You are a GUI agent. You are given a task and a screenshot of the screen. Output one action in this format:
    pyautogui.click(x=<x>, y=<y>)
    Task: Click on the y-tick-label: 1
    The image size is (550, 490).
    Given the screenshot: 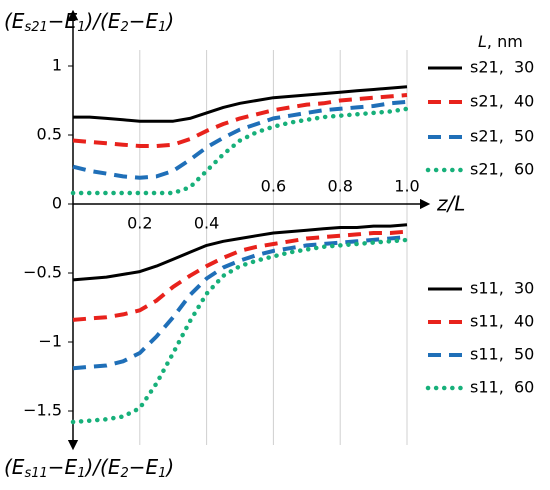 What is the action you would take?
    pyautogui.click(x=57, y=65)
    